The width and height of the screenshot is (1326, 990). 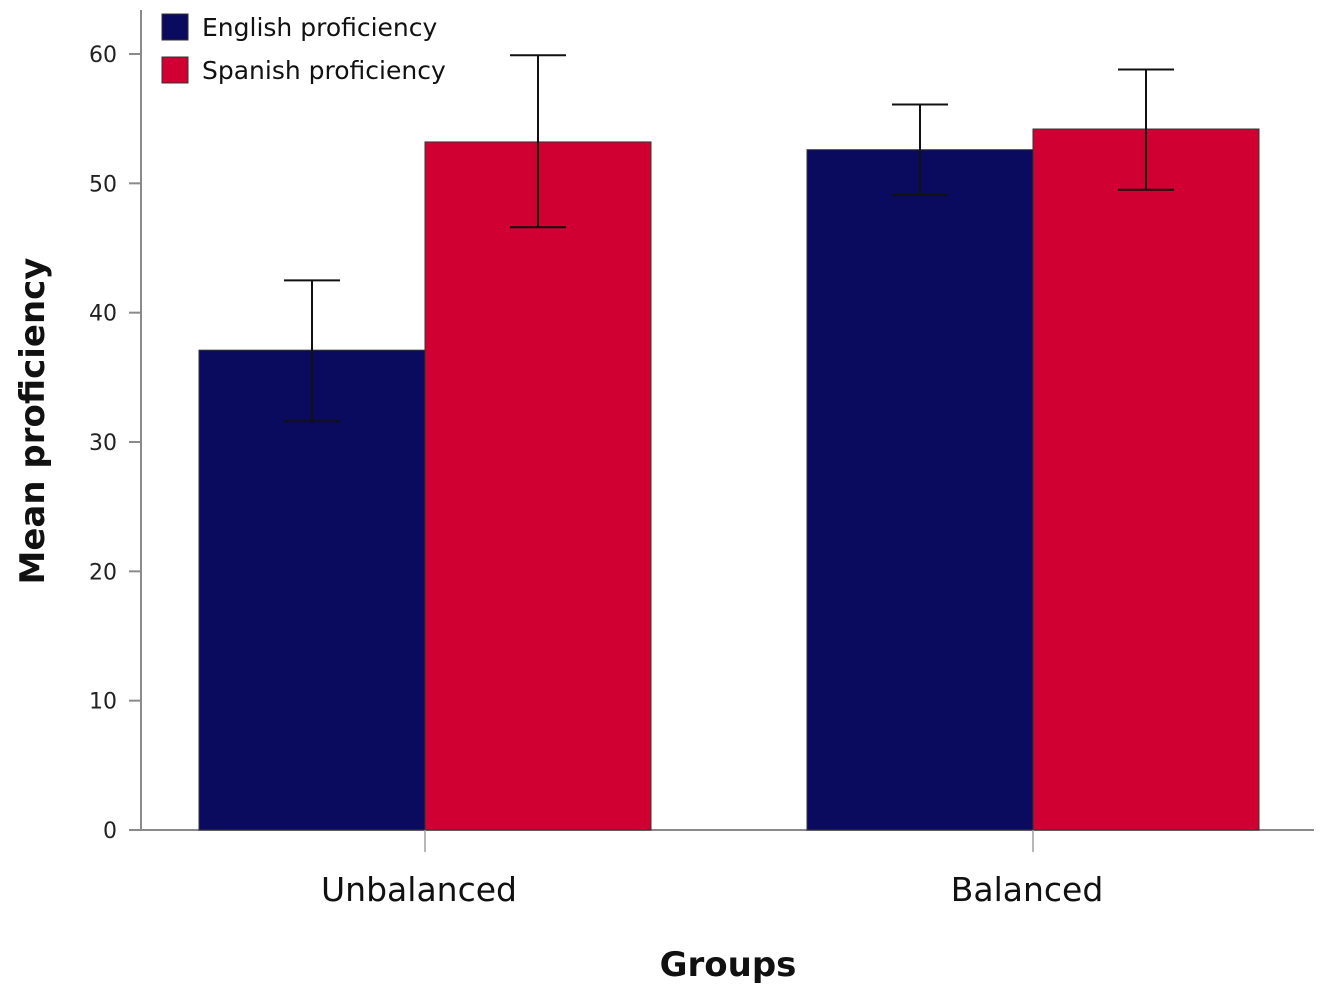 I want to click on bar-english-balanced, so click(x=920, y=490).